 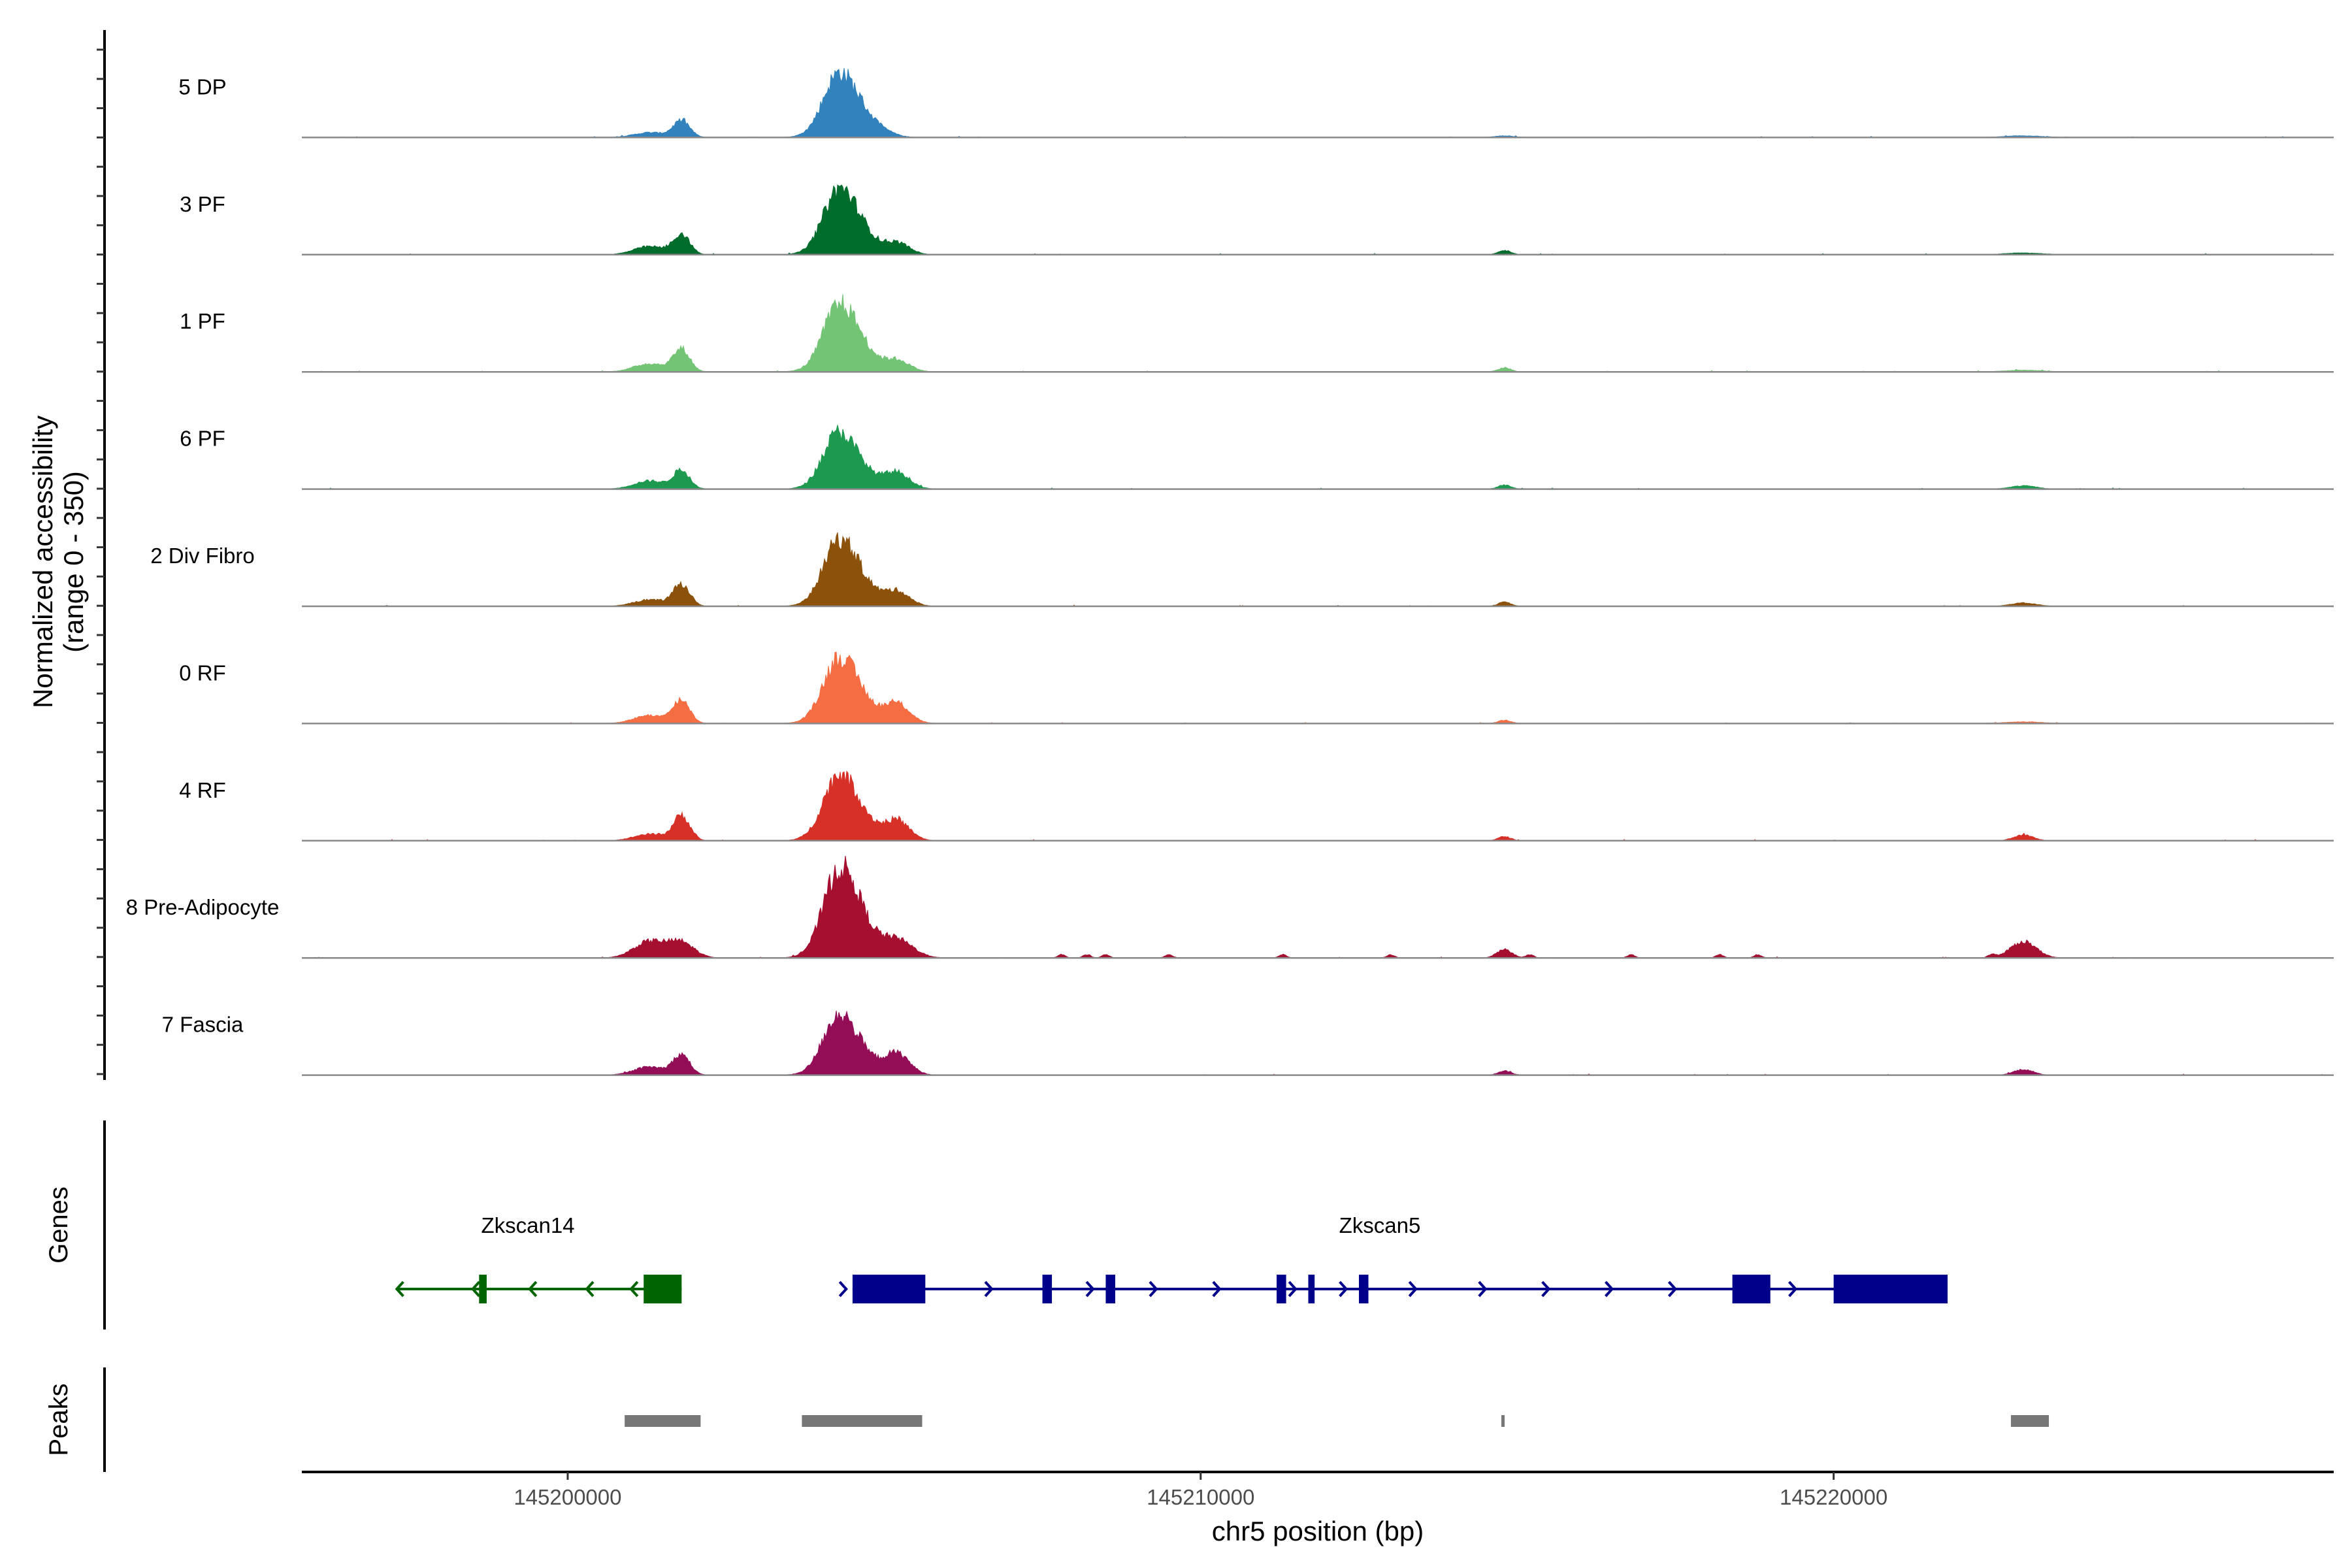 I want to click on gene-models: Zkscan14 Zkscan5, so click(x=1171, y=1258).